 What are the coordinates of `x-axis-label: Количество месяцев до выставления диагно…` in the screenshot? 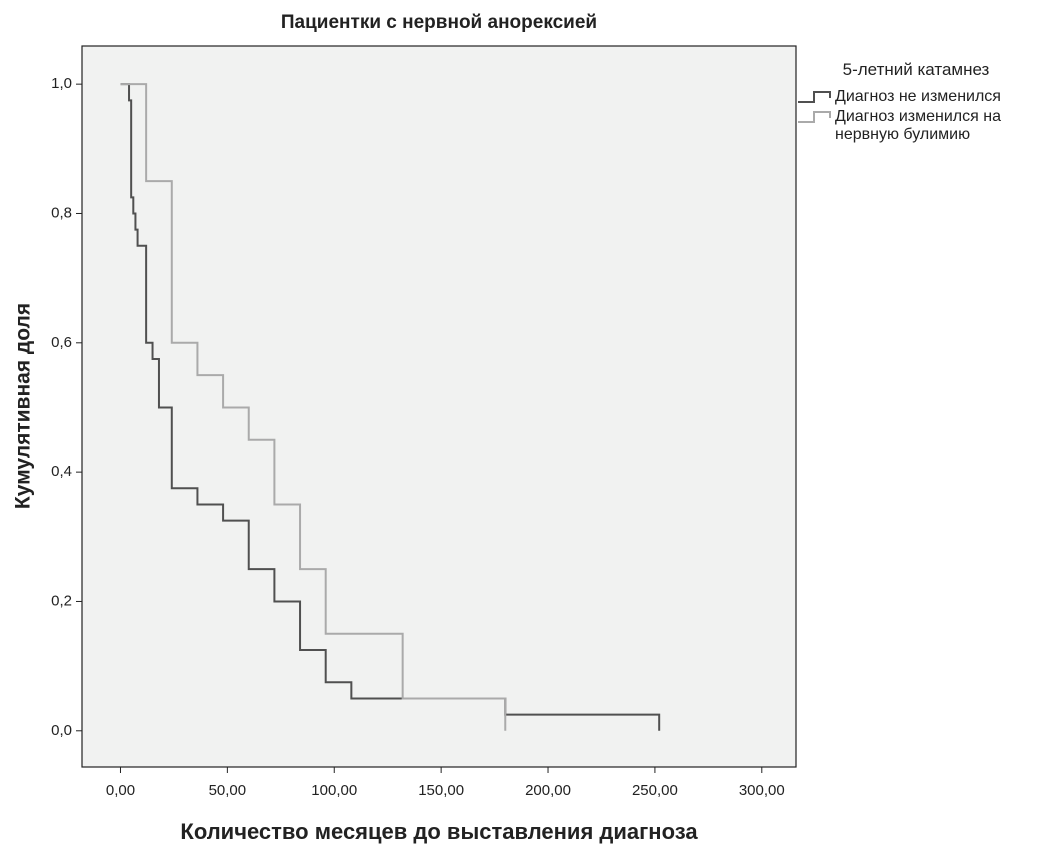 It's located at (439, 831).